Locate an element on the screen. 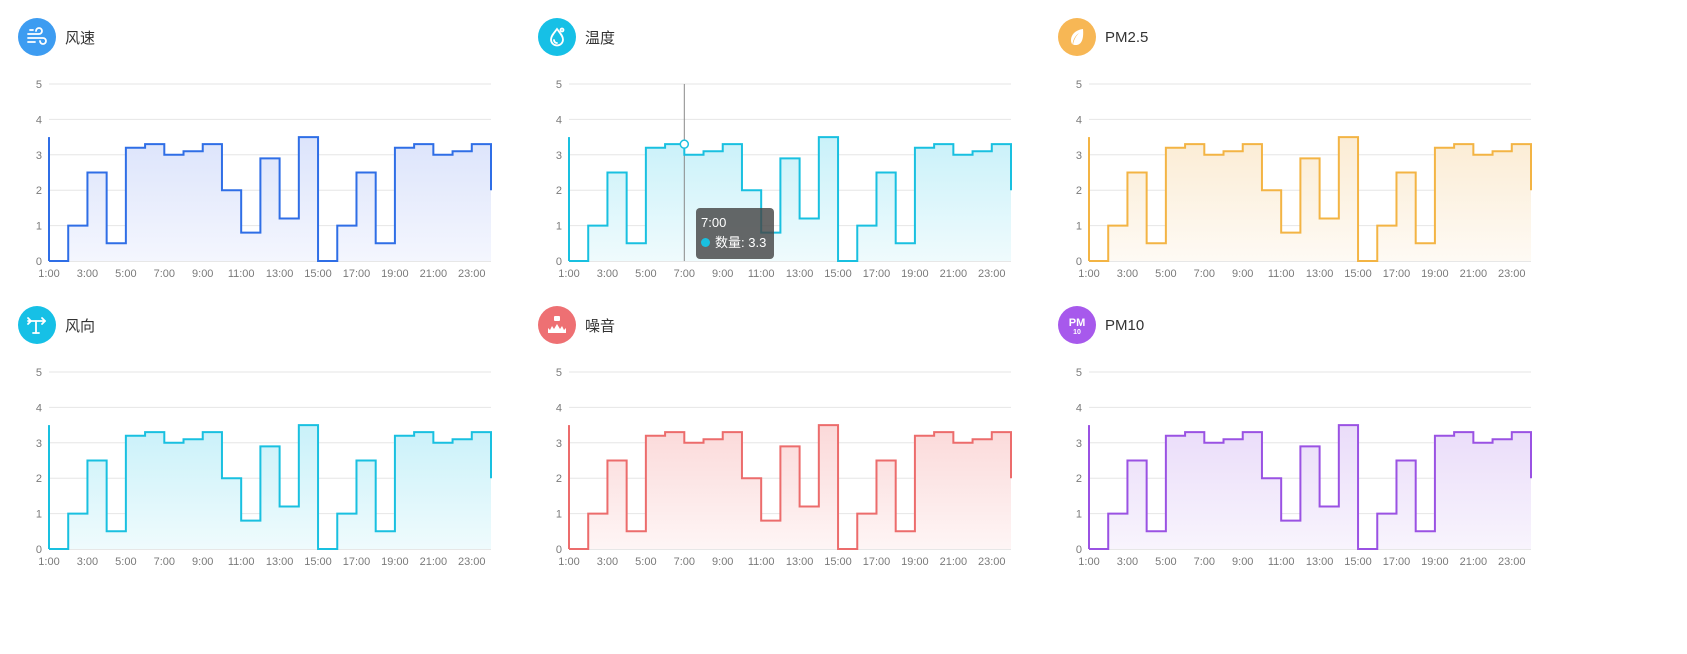 This screenshot has height=654, width=1687. panel-header: 温度 is located at coordinates (576, 37).